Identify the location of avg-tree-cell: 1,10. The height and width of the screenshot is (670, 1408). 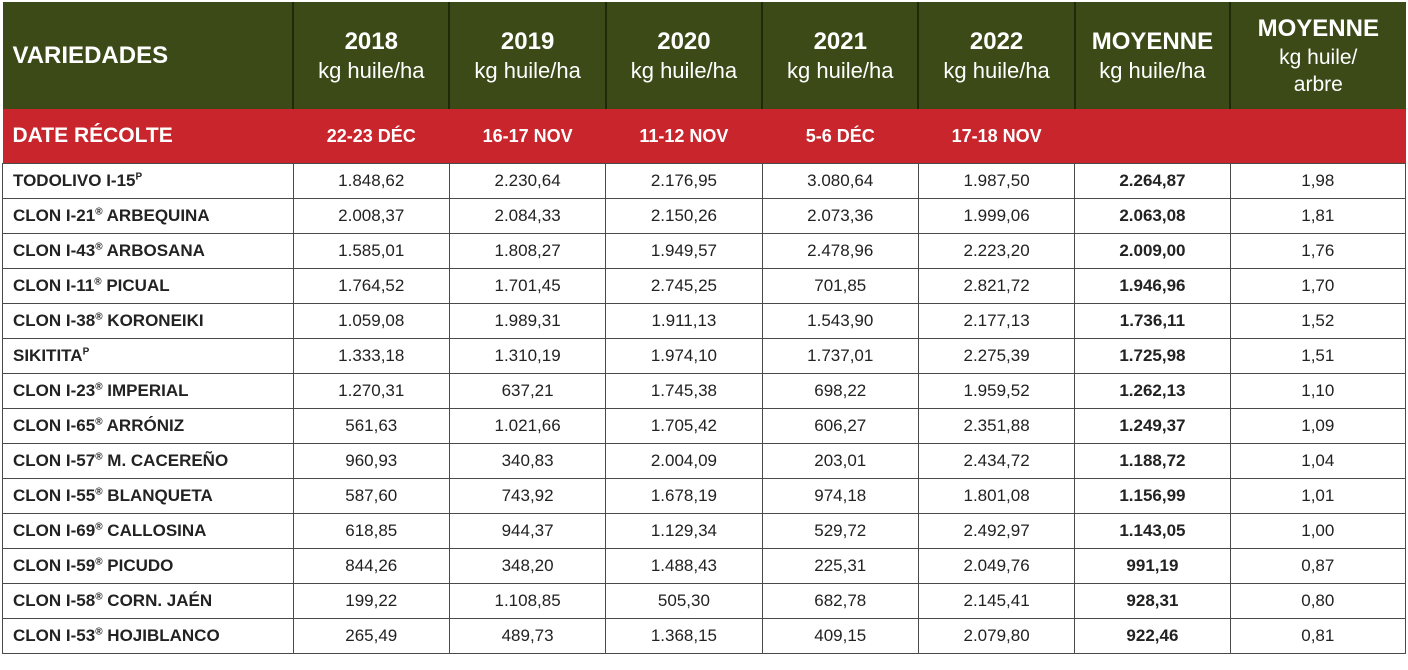
(1318, 391).